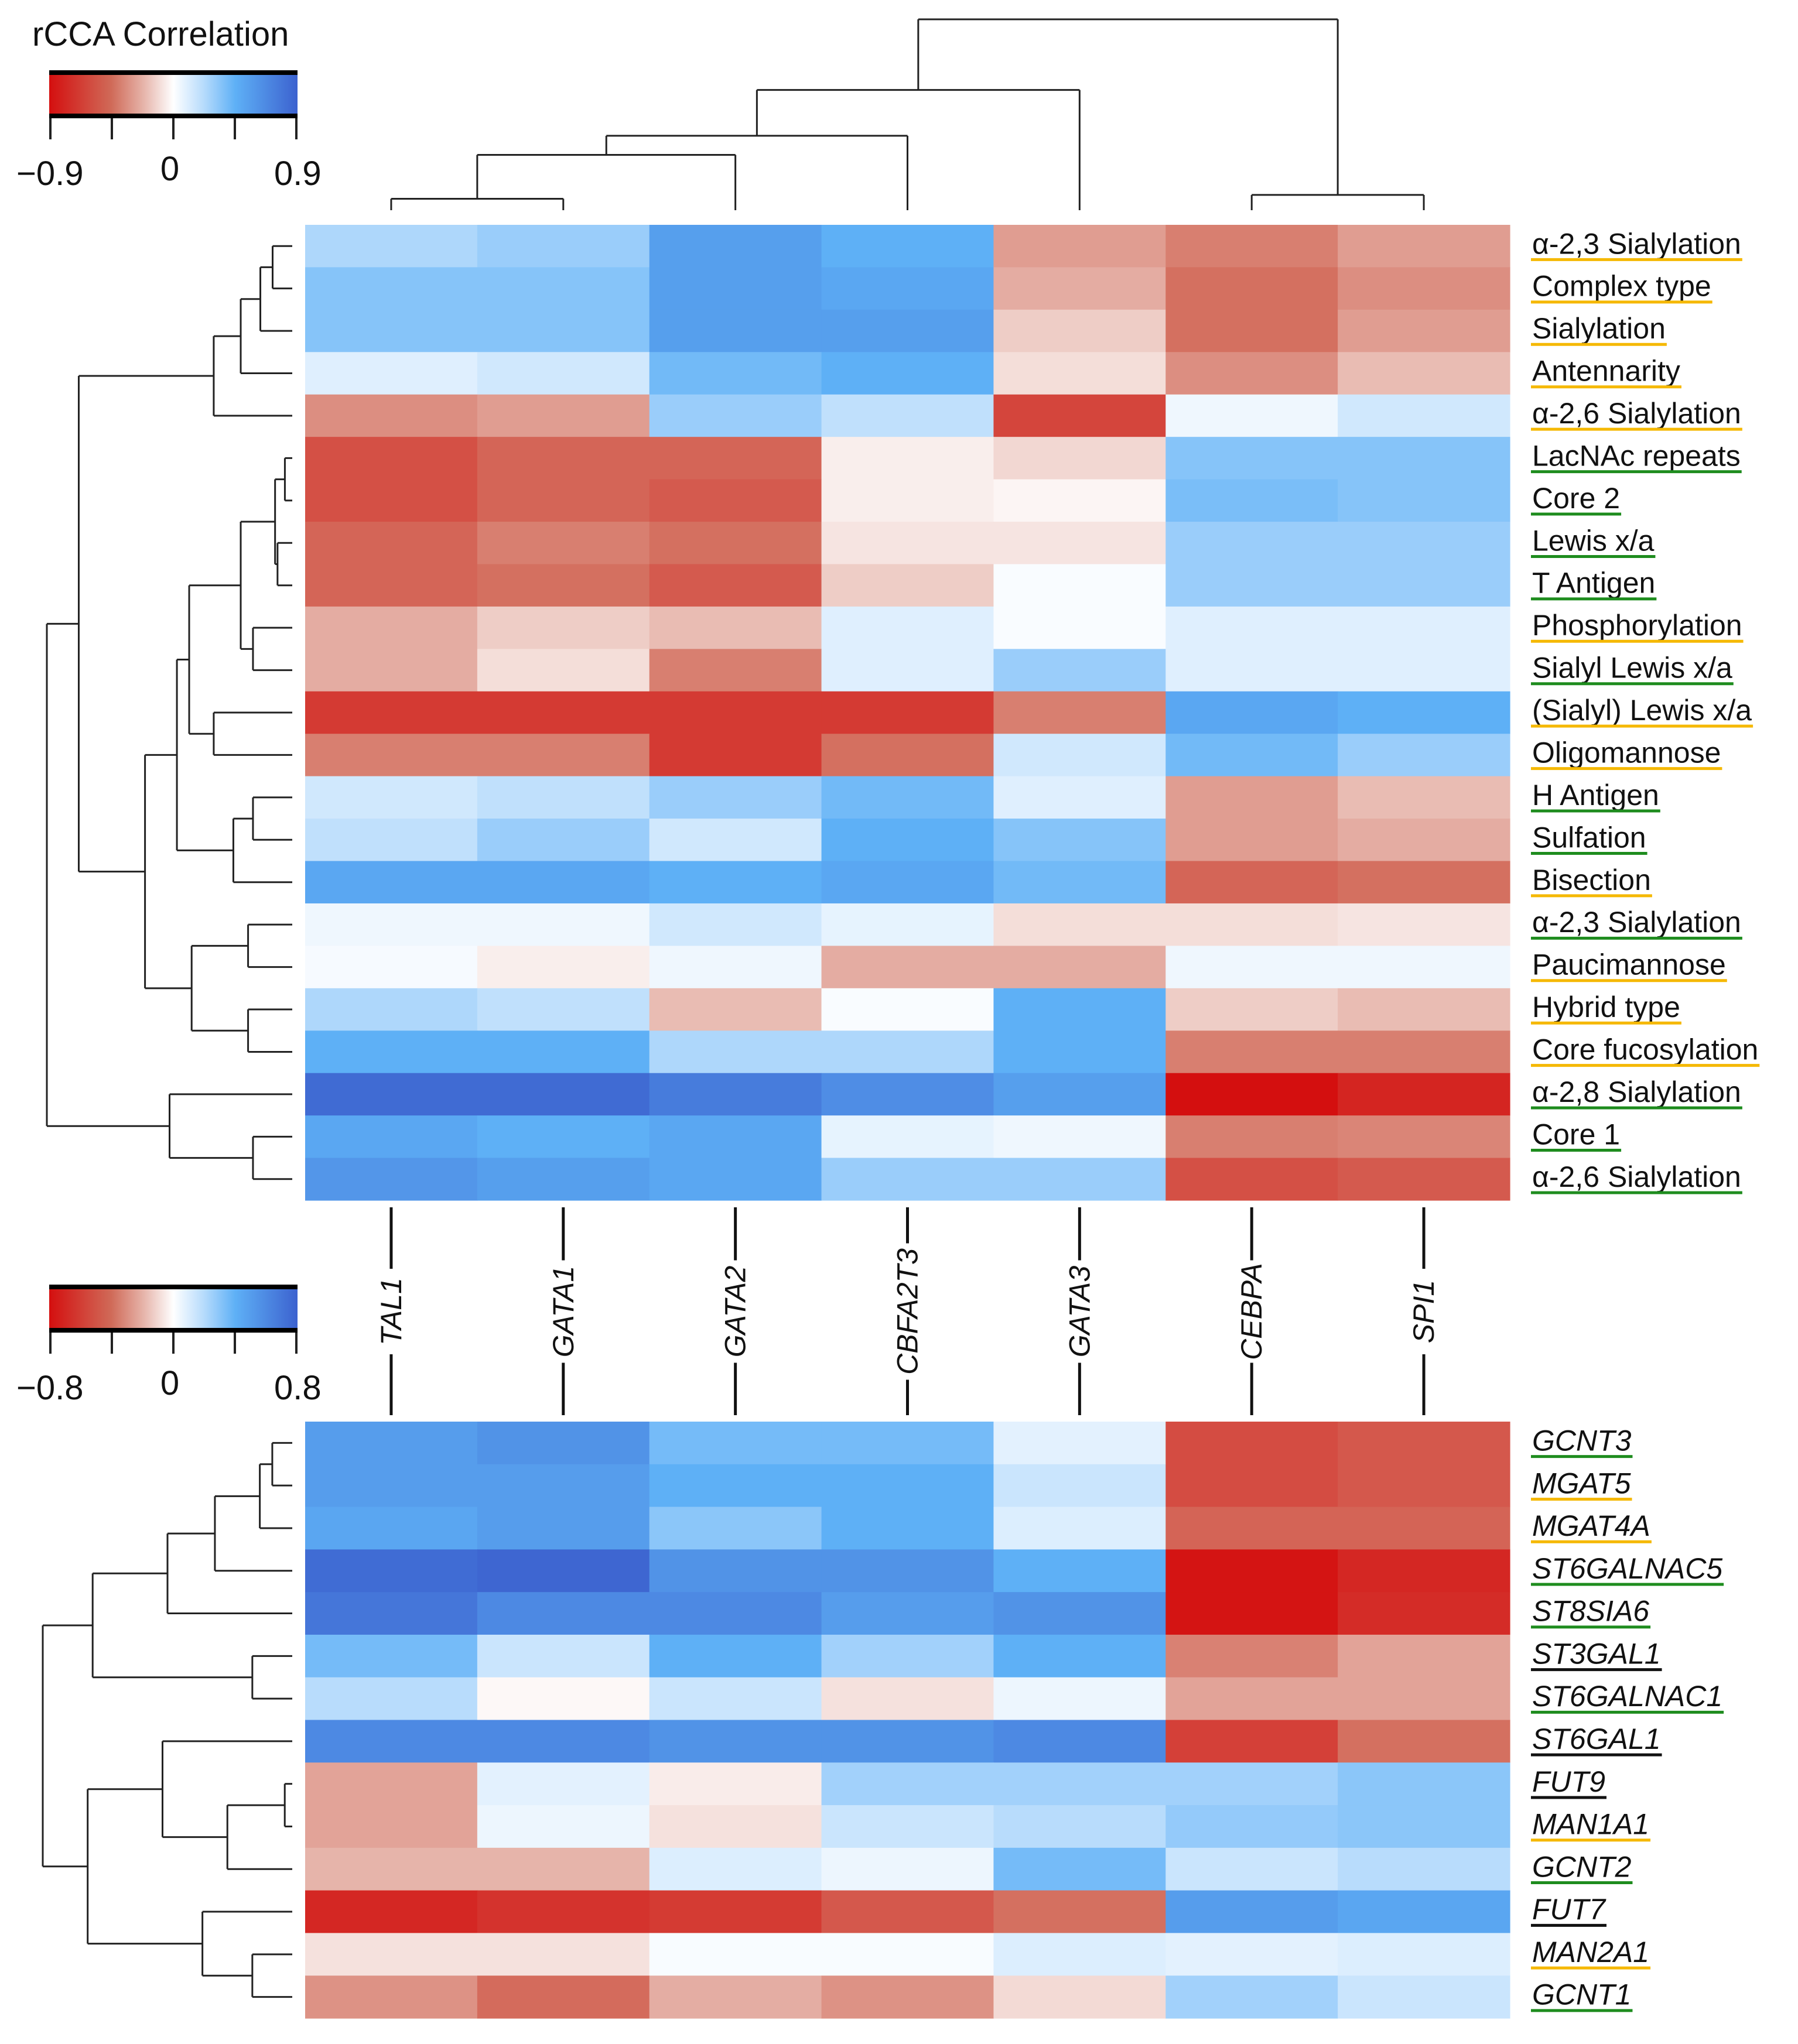  What do you see at coordinates (169, 169) in the screenshot?
I see `legend-mid-label: 0` at bounding box center [169, 169].